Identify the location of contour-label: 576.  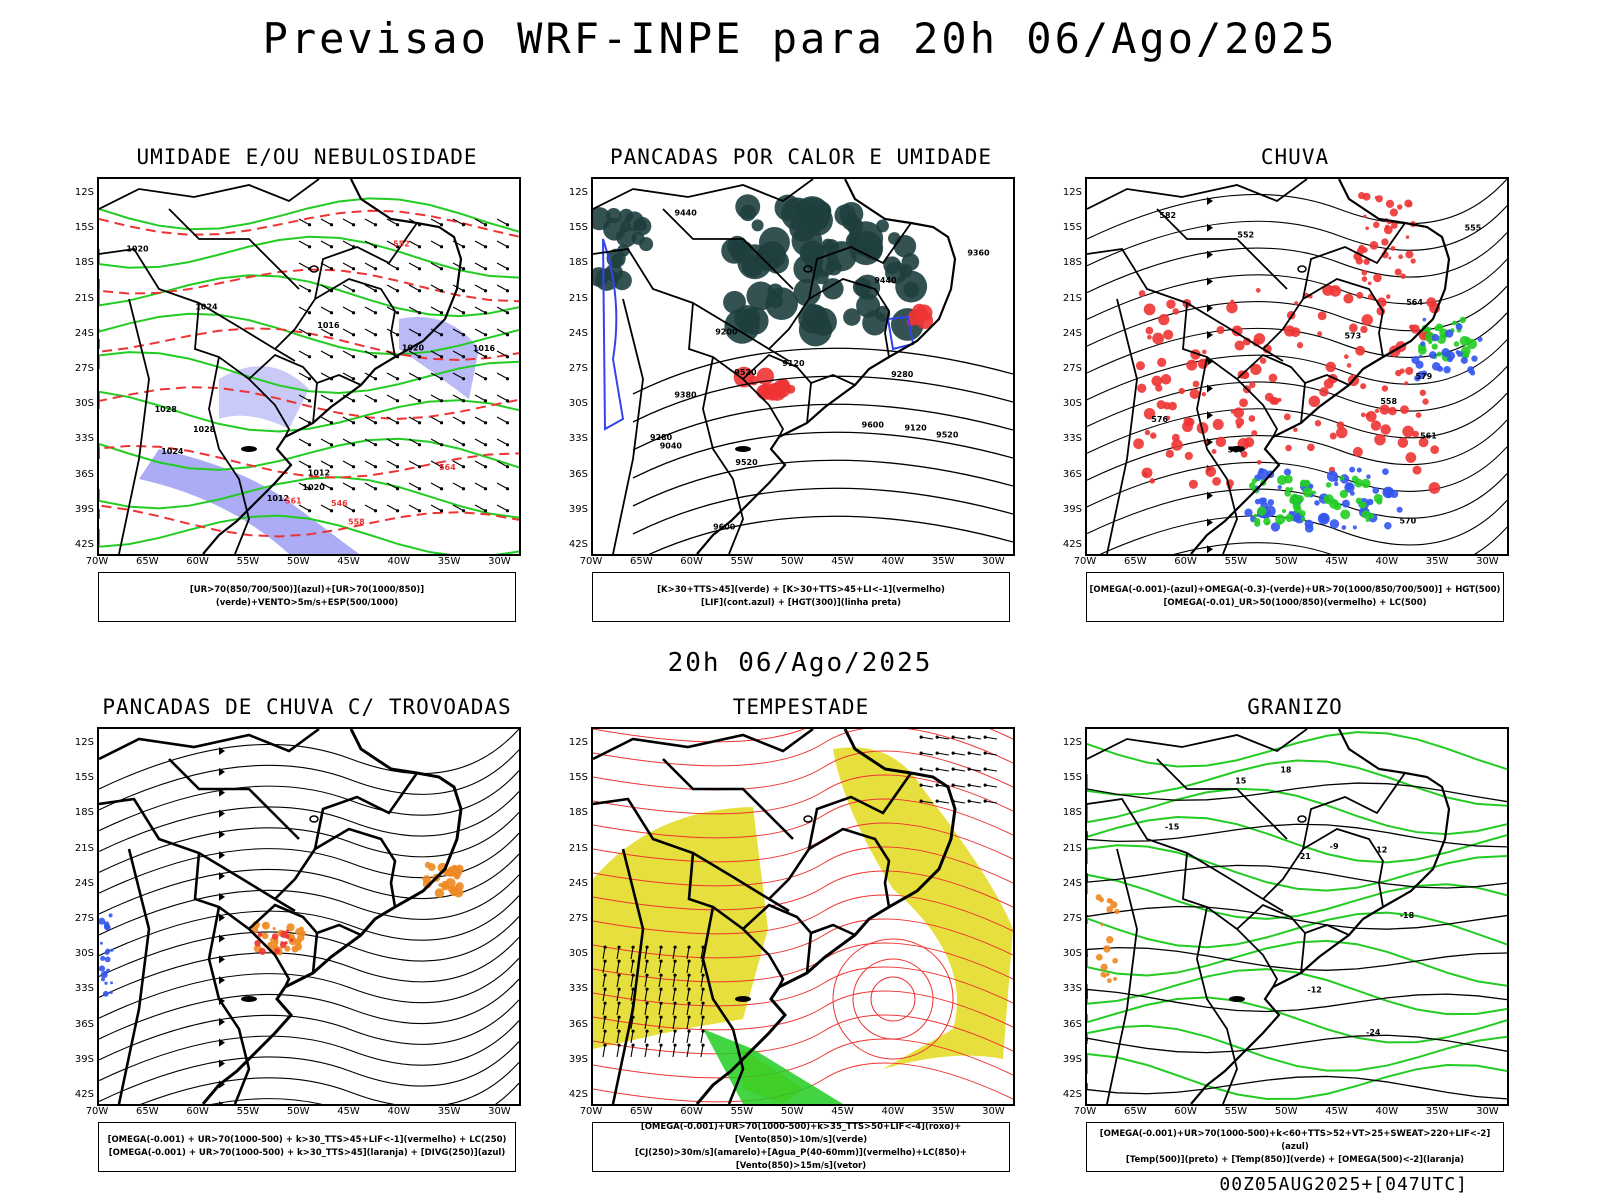
(1159, 419).